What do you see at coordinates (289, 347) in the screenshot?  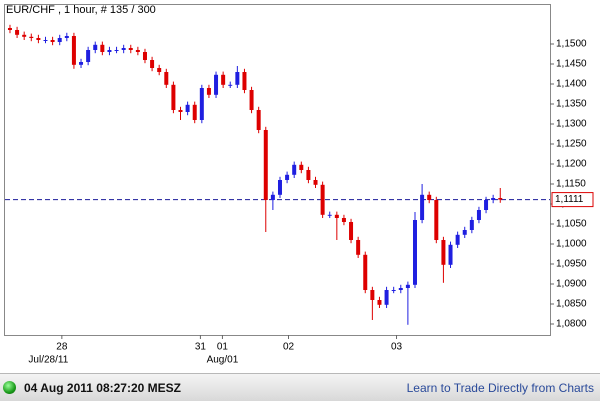 I see `x-tick-label: 02` at bounding box center [289, 347].